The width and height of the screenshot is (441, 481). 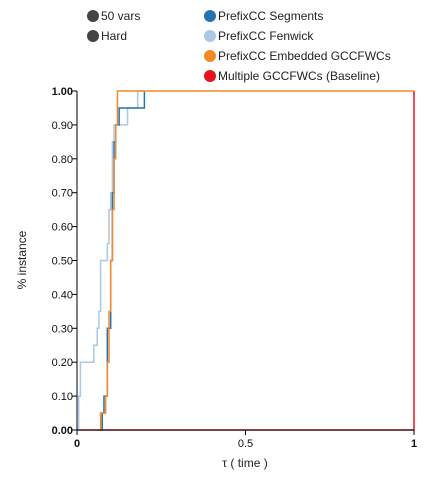 I want to click on x-tick-label: 0.5, so click(x=245, y=444).